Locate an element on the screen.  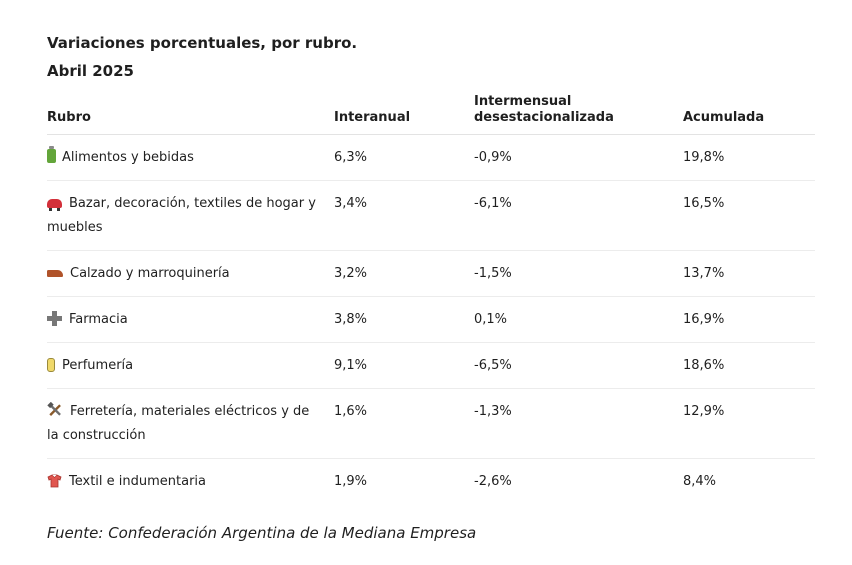
rubro-label: Alimentos y bebidas is located at coordinates (128, 157).